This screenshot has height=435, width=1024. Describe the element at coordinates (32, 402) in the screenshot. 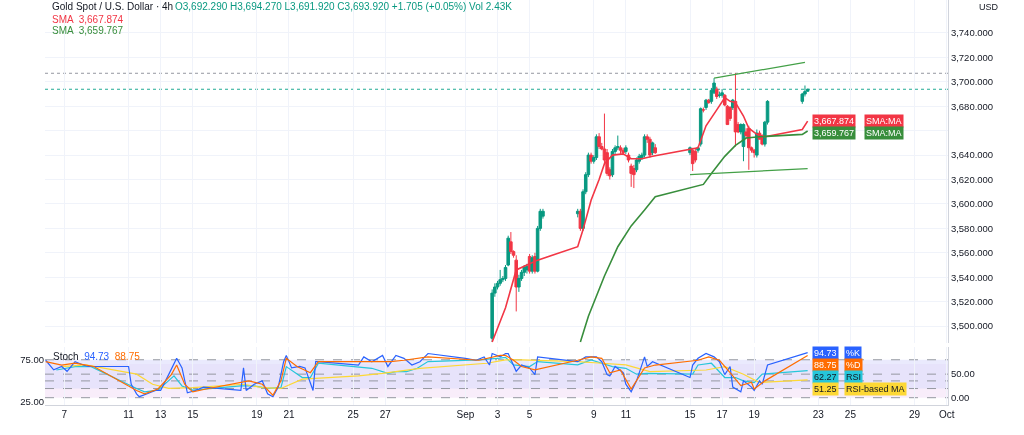

I see `y-tick-label: 25.00` at that location.